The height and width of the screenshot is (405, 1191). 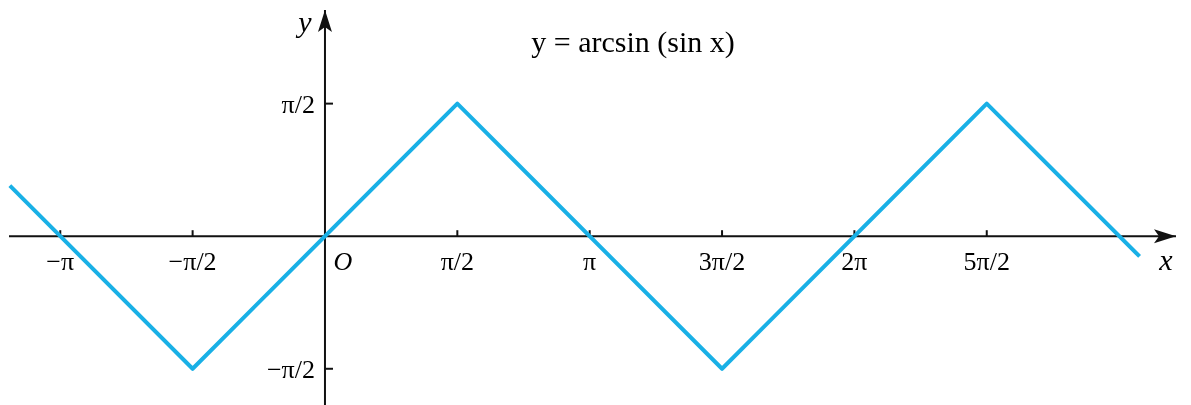 I want to click on x-tick-label: −π/2, so click(x=192, y=262).